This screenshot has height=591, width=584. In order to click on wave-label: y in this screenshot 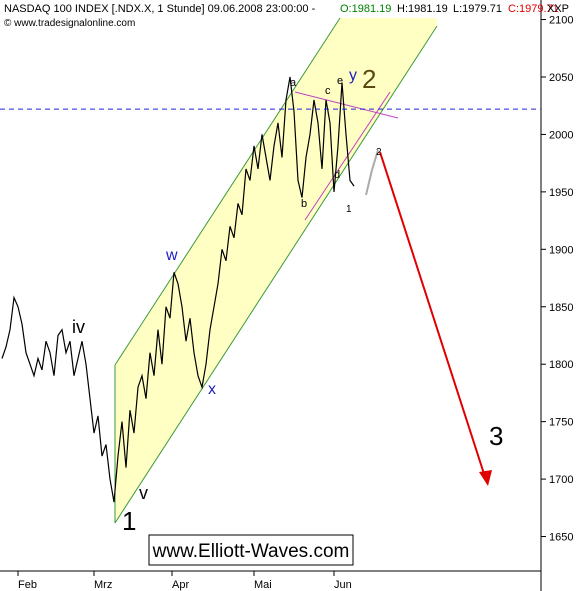, I will do `click(353, 75)`.